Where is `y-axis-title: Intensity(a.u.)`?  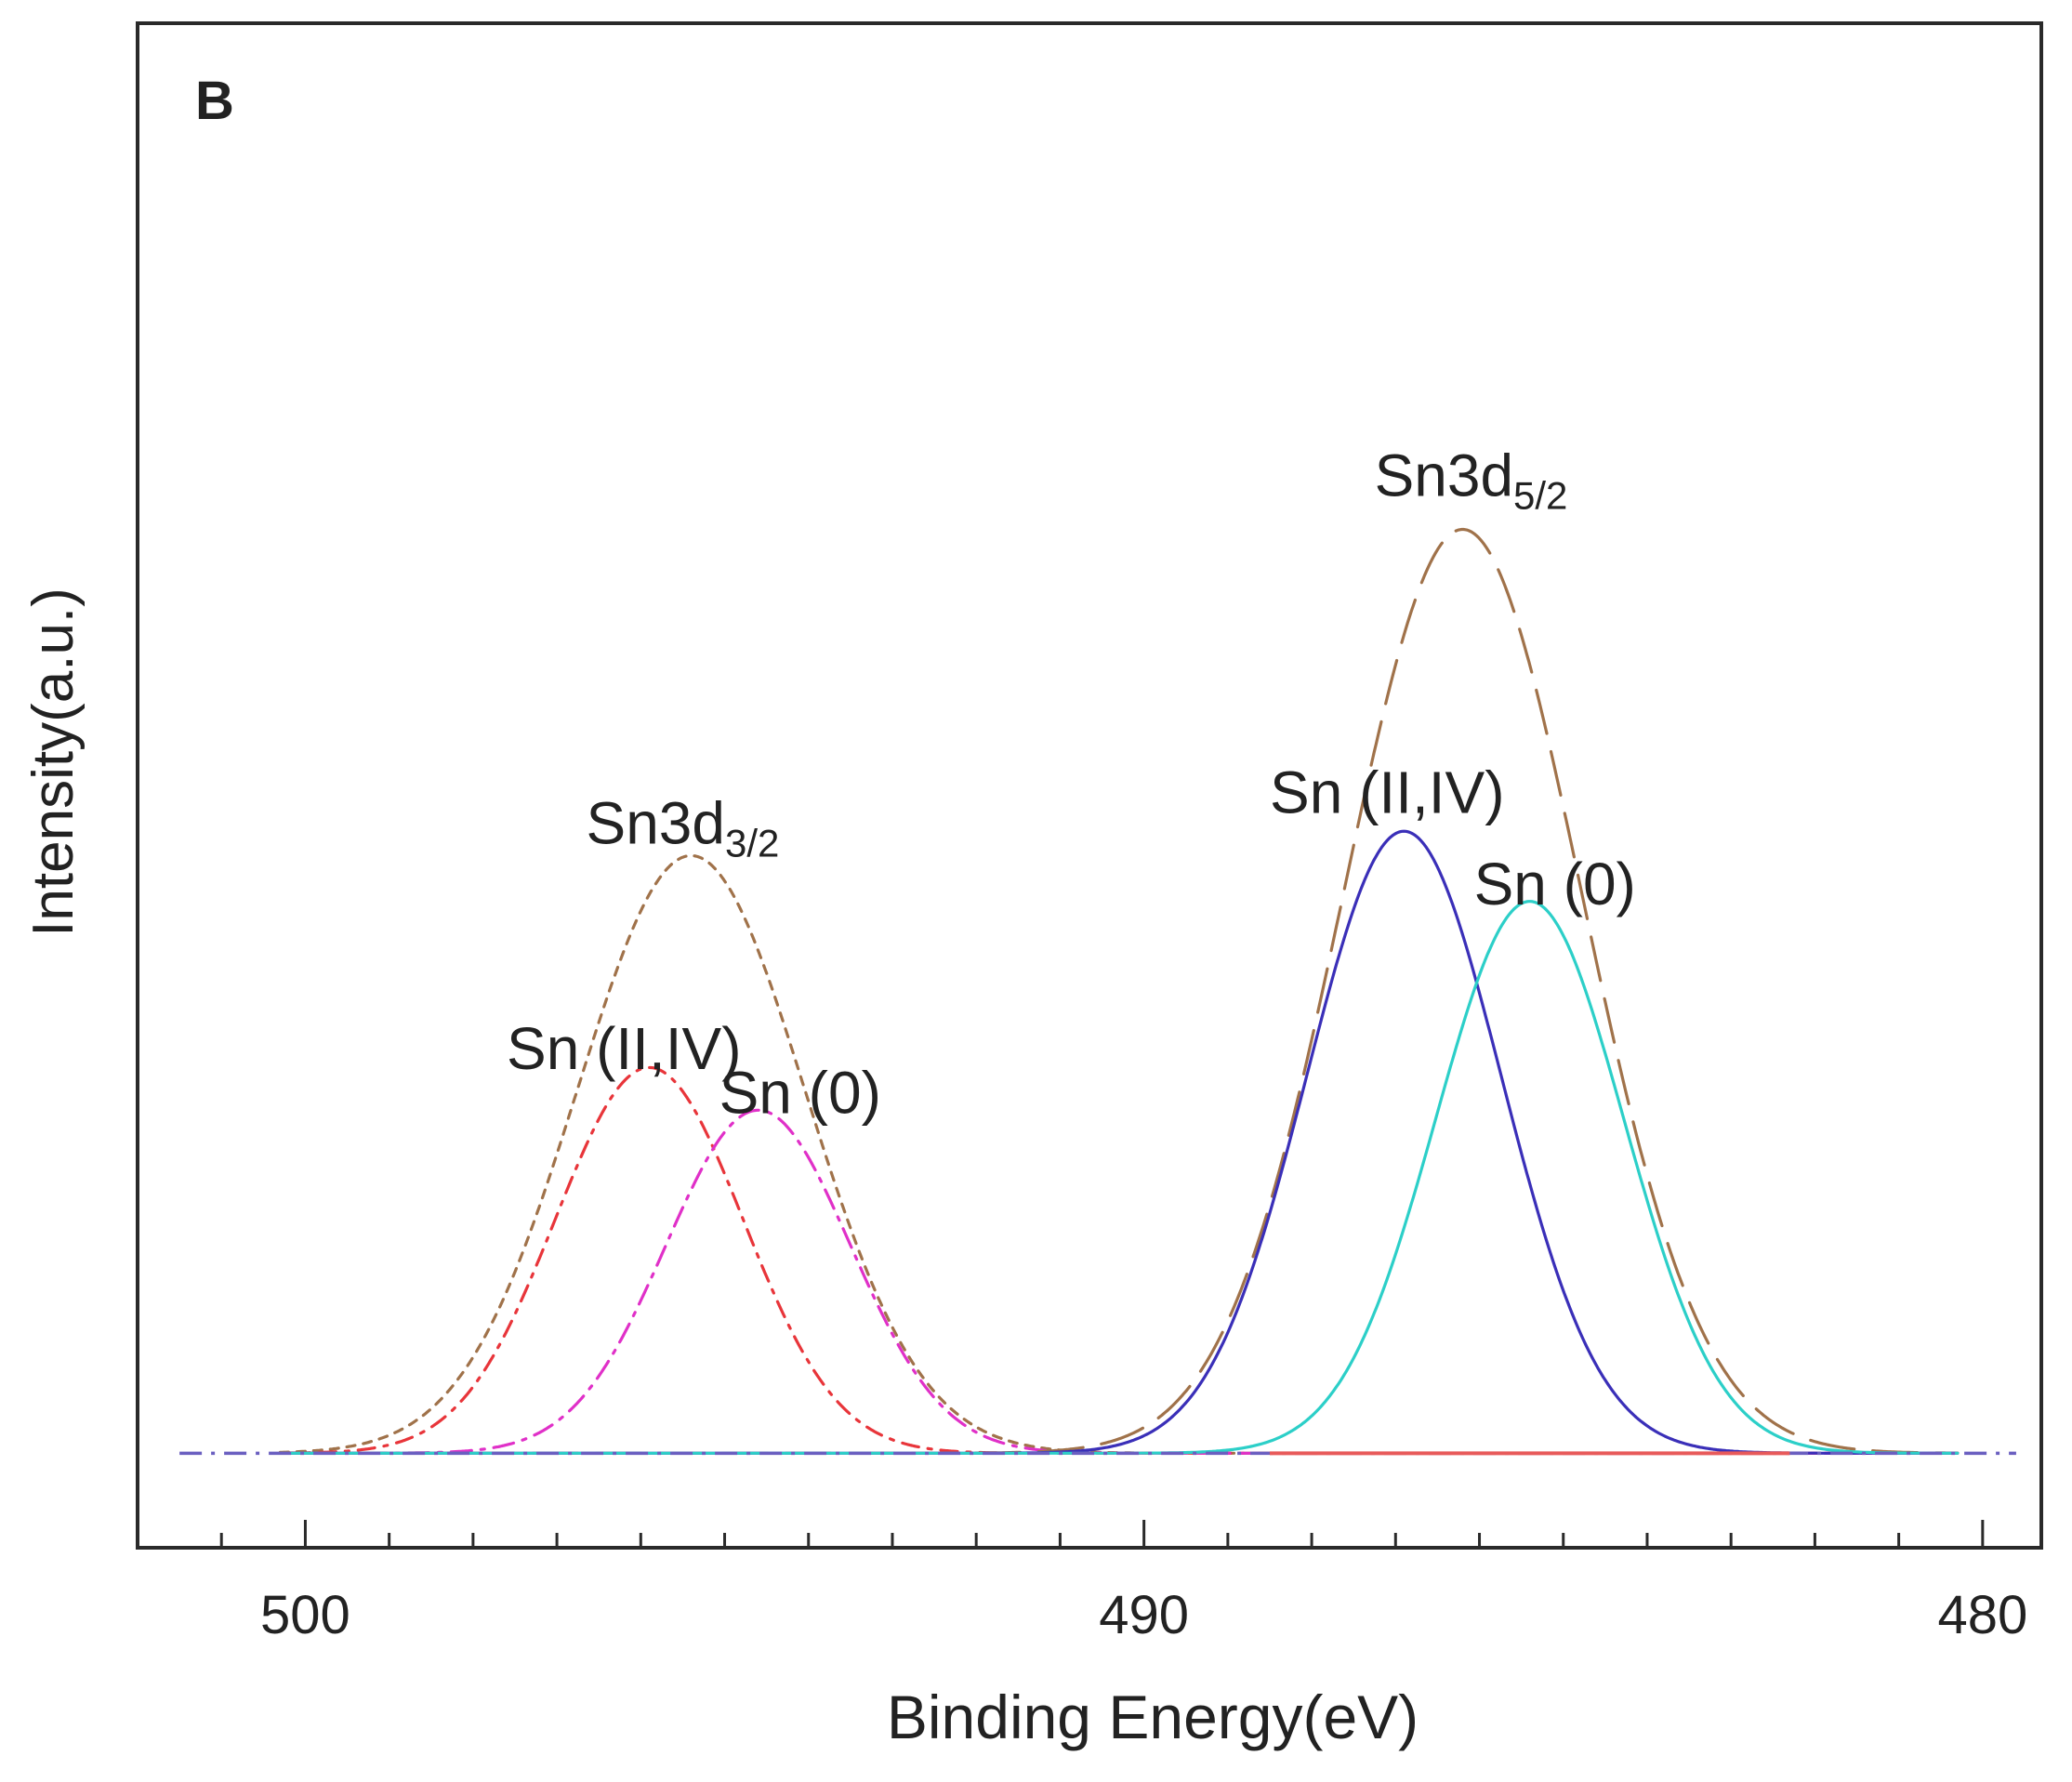
y-axis-title: Intensity(a.u.) is located at coordinates (54, 762).